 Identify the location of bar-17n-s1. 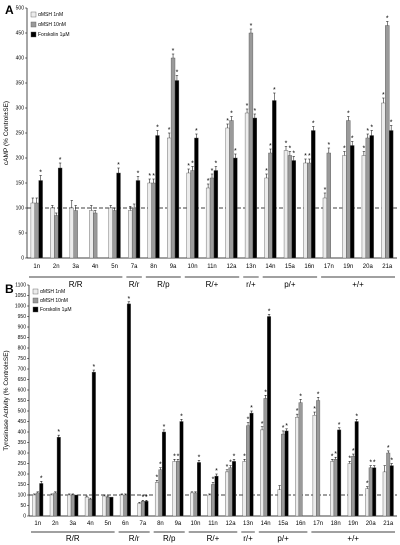
(328, 205).